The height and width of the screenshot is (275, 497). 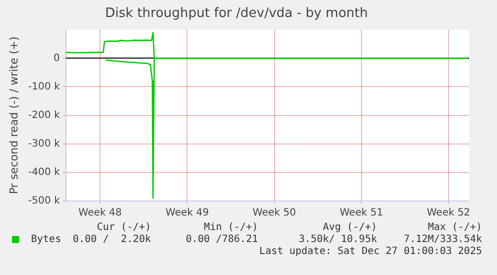 What do you see at coordinates (44, 115) in the screenshot?
I see `y-tick-label: -200 k` at bounding box center [44, 115].